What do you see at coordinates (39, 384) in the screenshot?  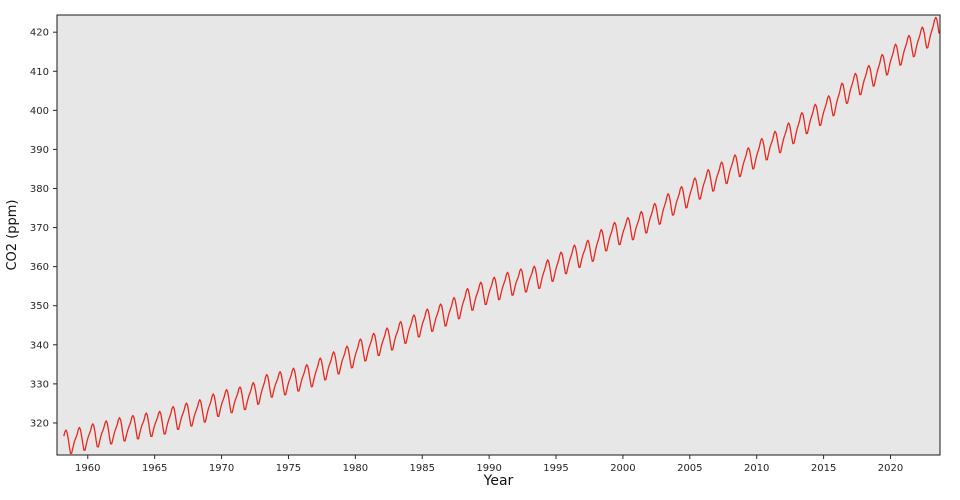 I see `y-tick-label: 330` at bounding box center [39, 384].